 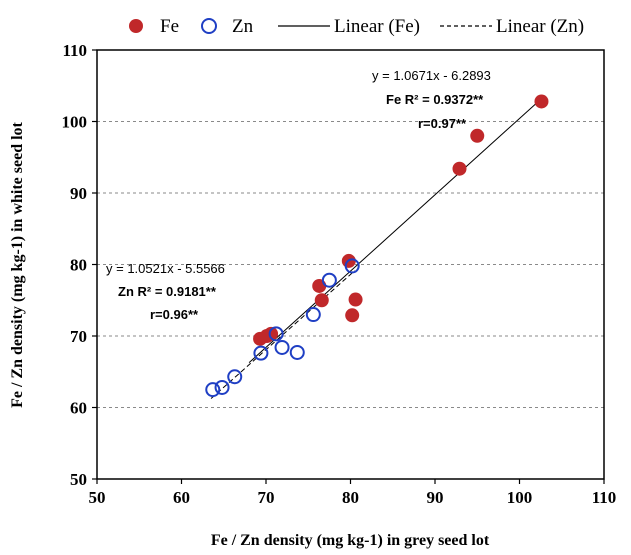 What do you see at coordinates (174, 314) in the screenshot?
I see `zn-correlation: r=0.96**` at bounding box center [174, 314].